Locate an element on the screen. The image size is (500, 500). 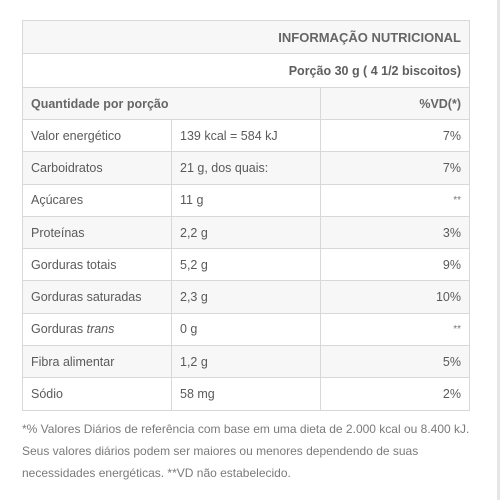
nutrient-name: Proteínas is located at coordinates (97, 232).